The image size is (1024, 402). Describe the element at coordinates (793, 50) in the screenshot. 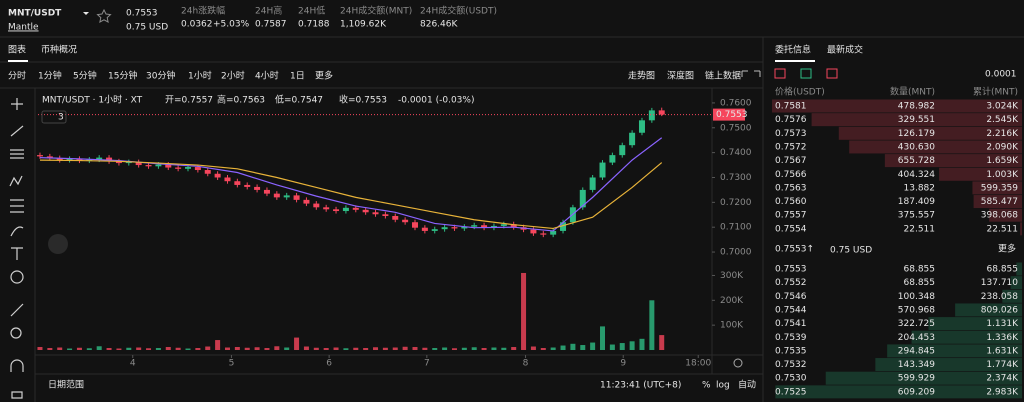

I see `orderbook-tab: 委托信息` at that location.